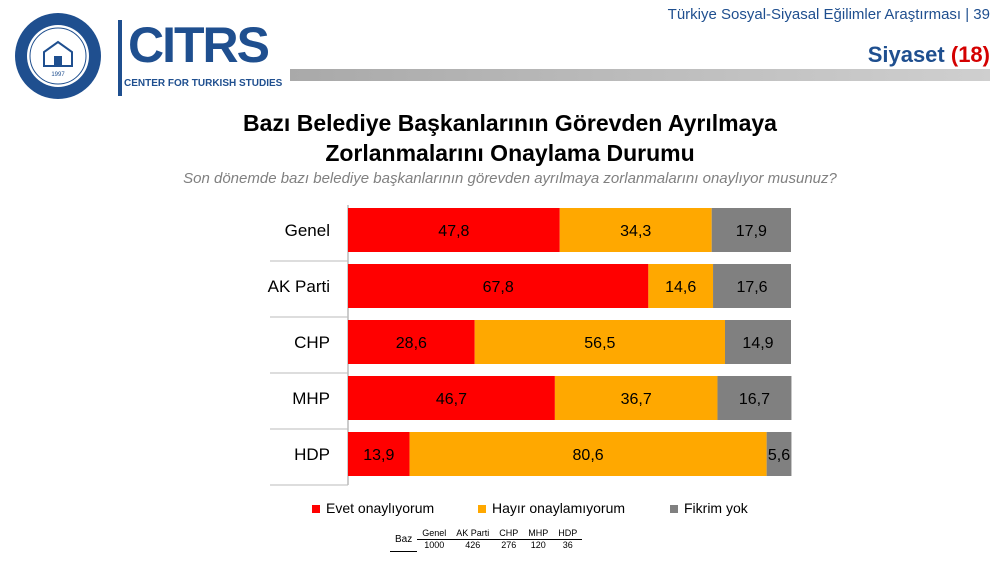 The height and width of the screenshot is (563, 1000). I want to click on value-label-ak-parti-evet-onayliyorum: 67,8, so click(498, 287).